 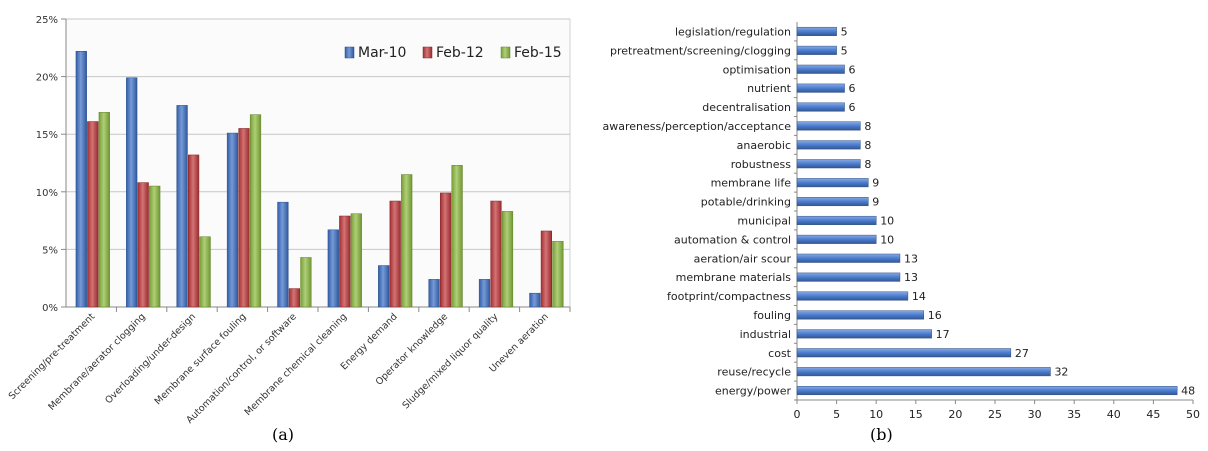 I want to click on x-tick-label: Overloading/under-design, so click(x=150, y=358).